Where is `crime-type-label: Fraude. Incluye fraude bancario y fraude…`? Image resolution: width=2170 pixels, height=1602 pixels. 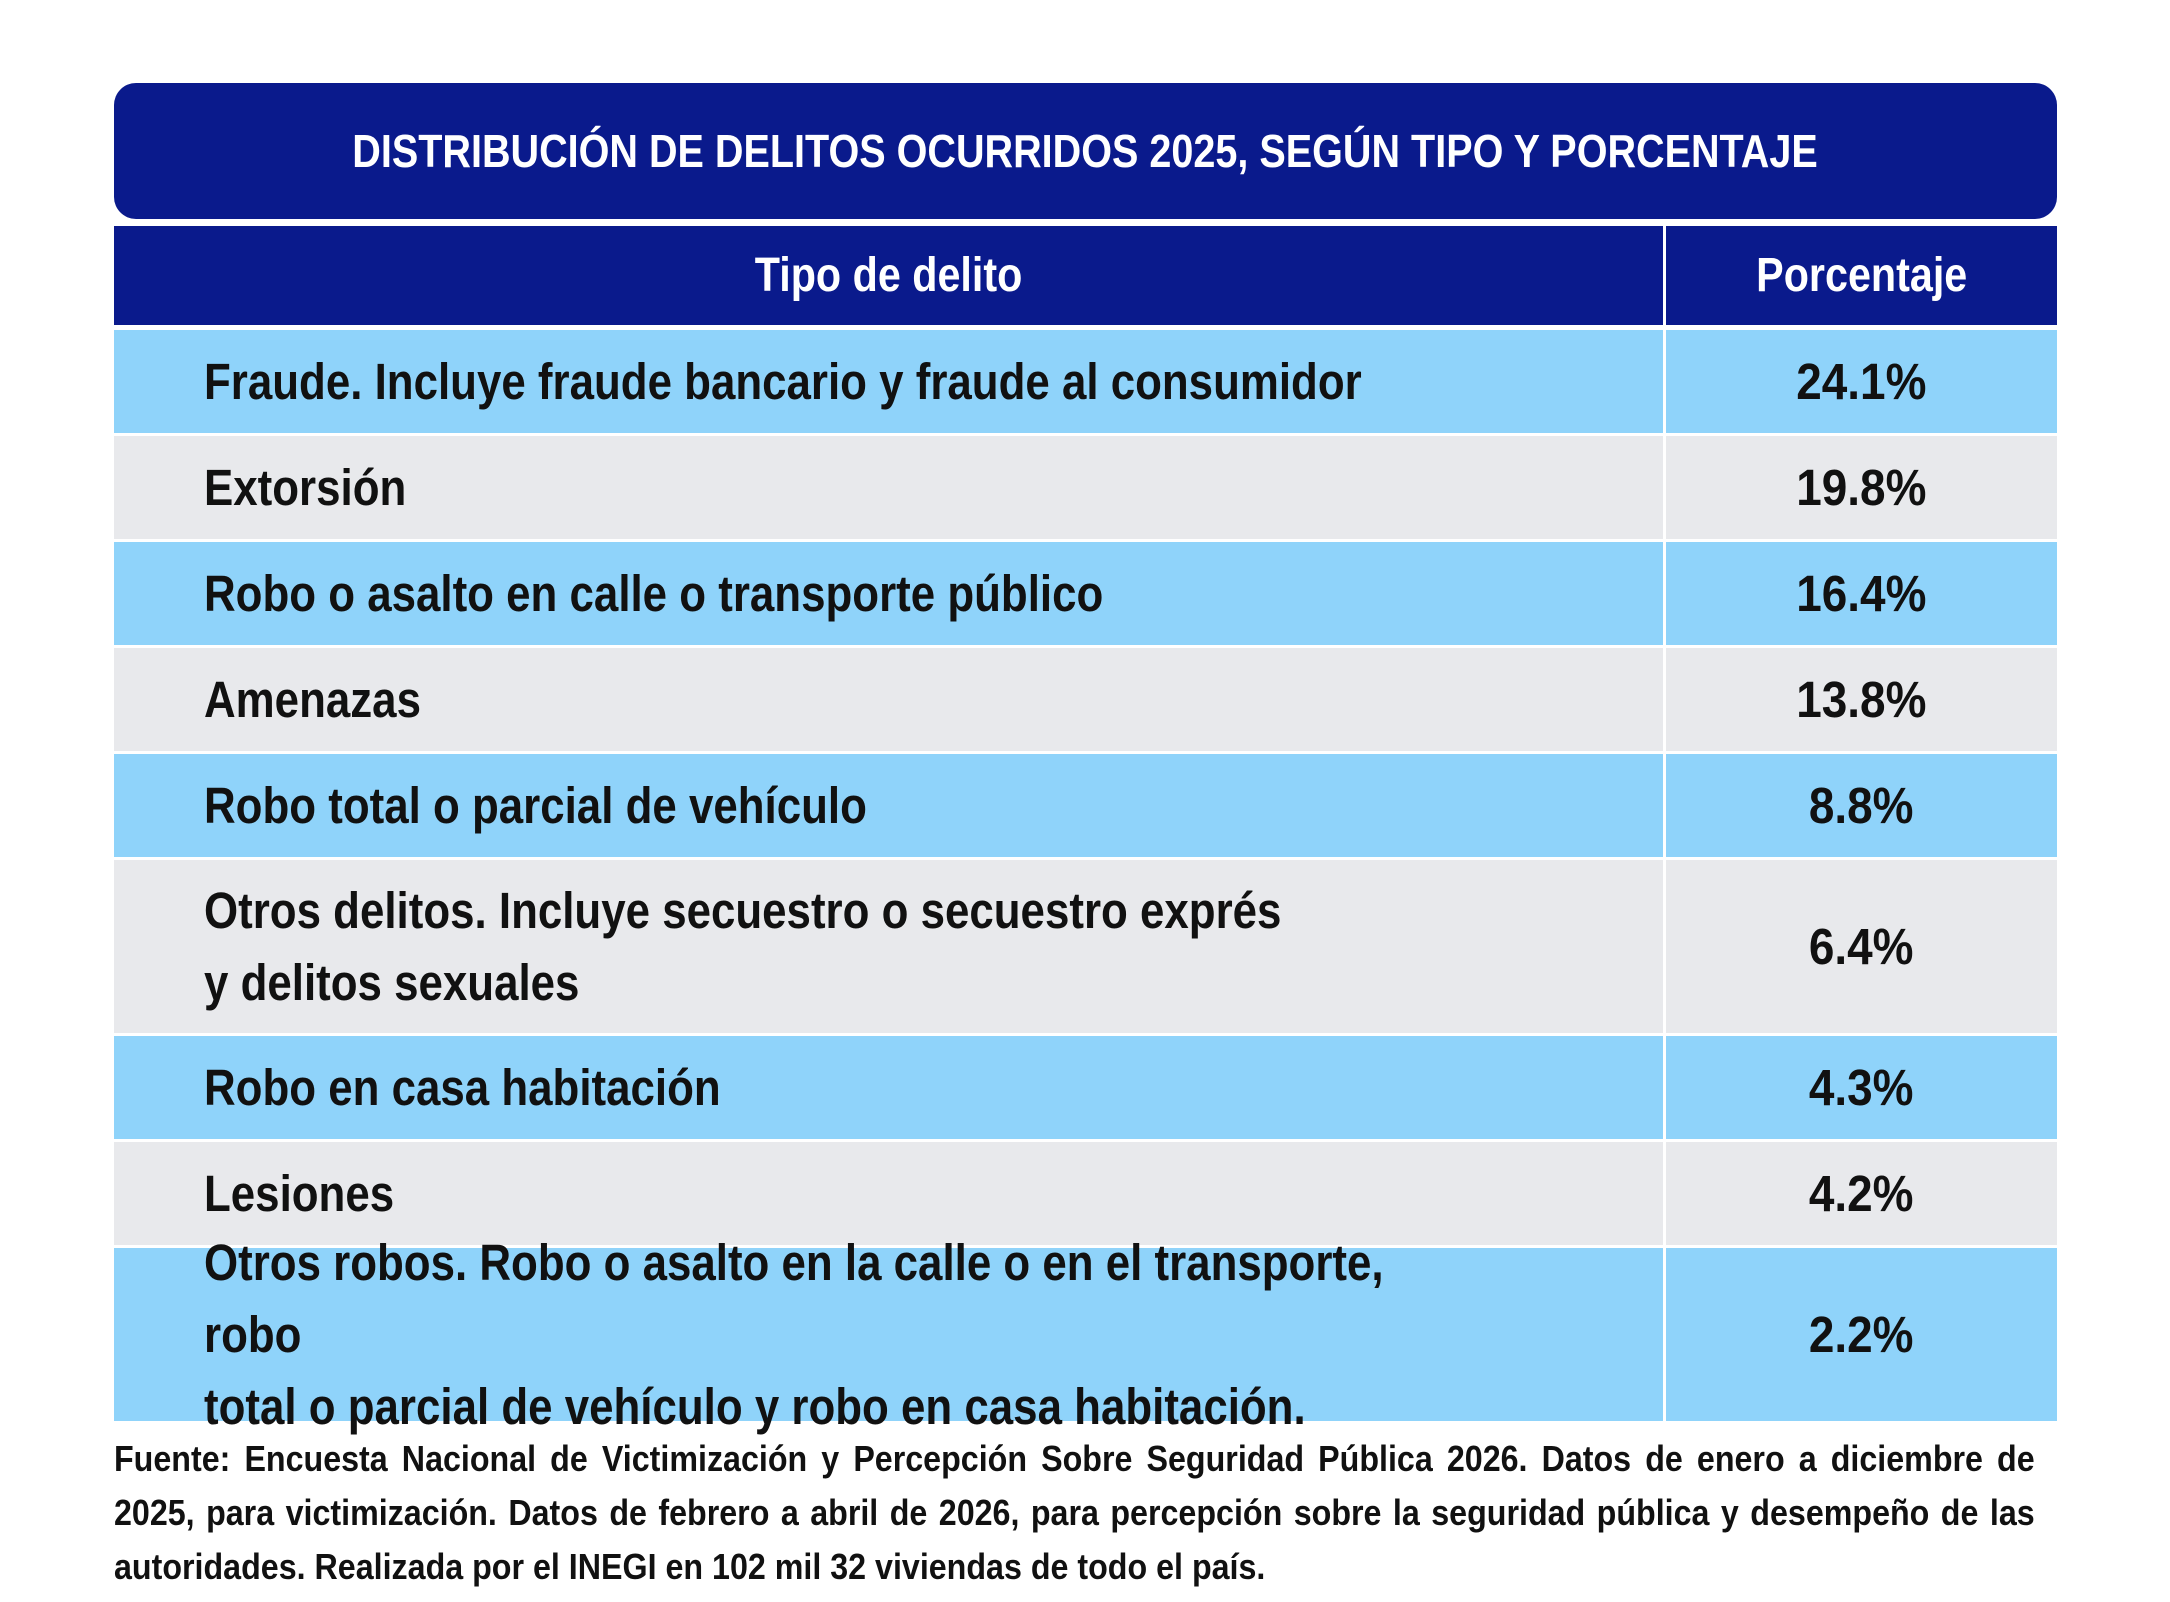 crime-type-label: Fraude. Incluye fraude bancario y fraude… is located at coordinates (783, 381).